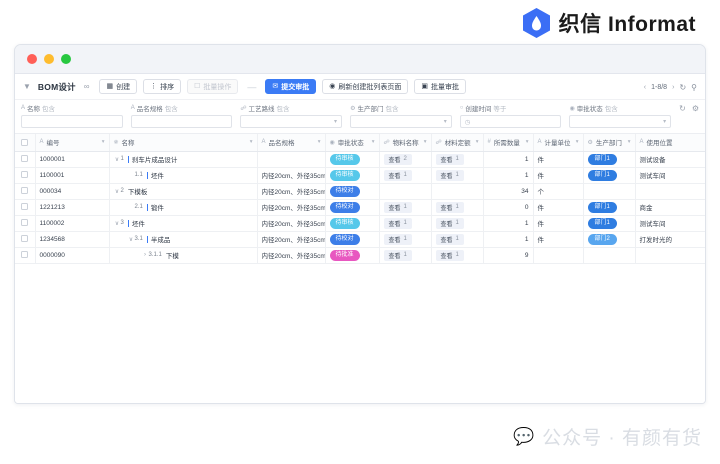  I want to click on chevron-down-icon: ▼, so click(27, 86).